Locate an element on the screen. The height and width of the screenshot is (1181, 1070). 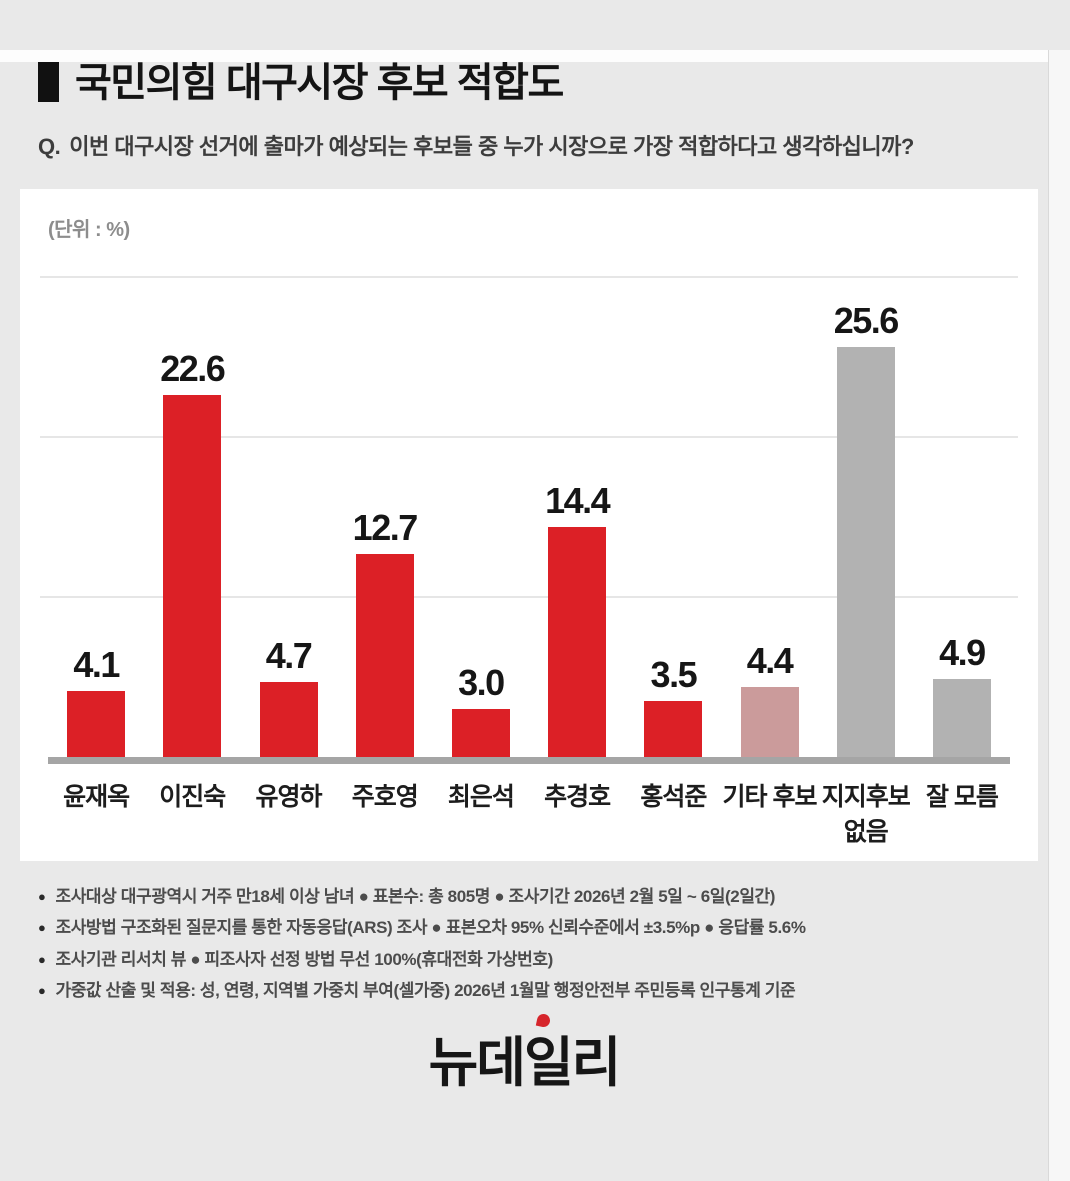
bar-column: 12.7 is located at coordinates (385, 520).